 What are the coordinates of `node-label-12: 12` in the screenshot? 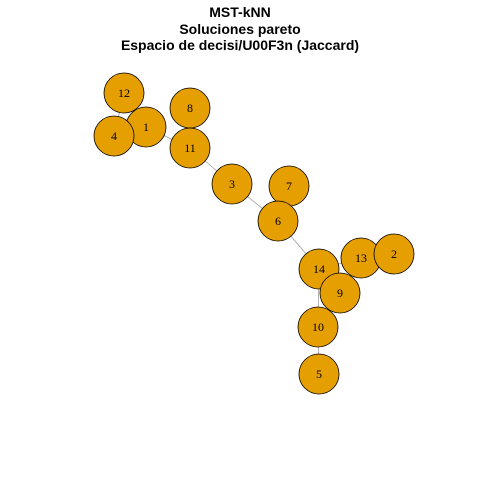 It's located at (124, 93).